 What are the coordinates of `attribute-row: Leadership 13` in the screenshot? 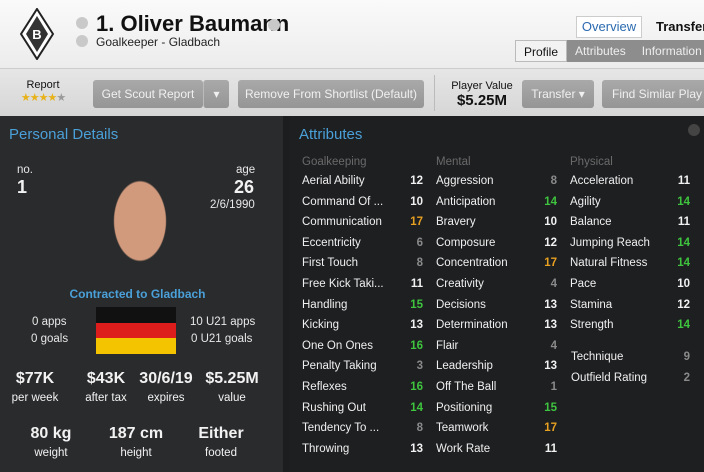 It's located at (496, 366).